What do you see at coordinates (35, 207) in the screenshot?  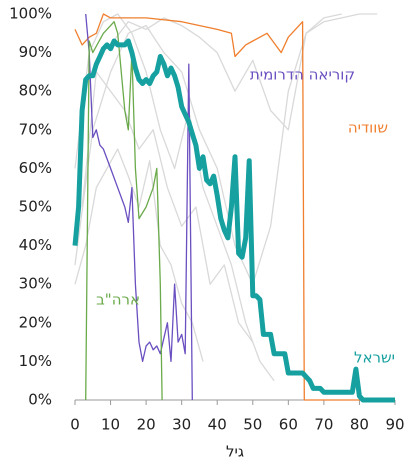 I see `y-tick-label: 50%` at bounding box center [35, 207].